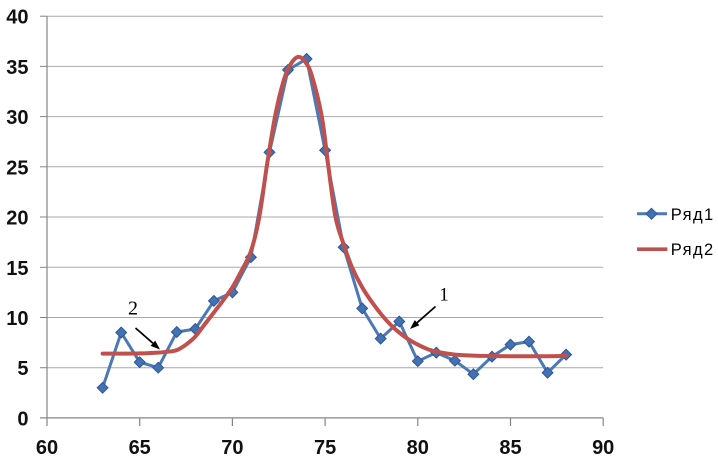  I want to click on svg-text: 65, so click(140, 448).